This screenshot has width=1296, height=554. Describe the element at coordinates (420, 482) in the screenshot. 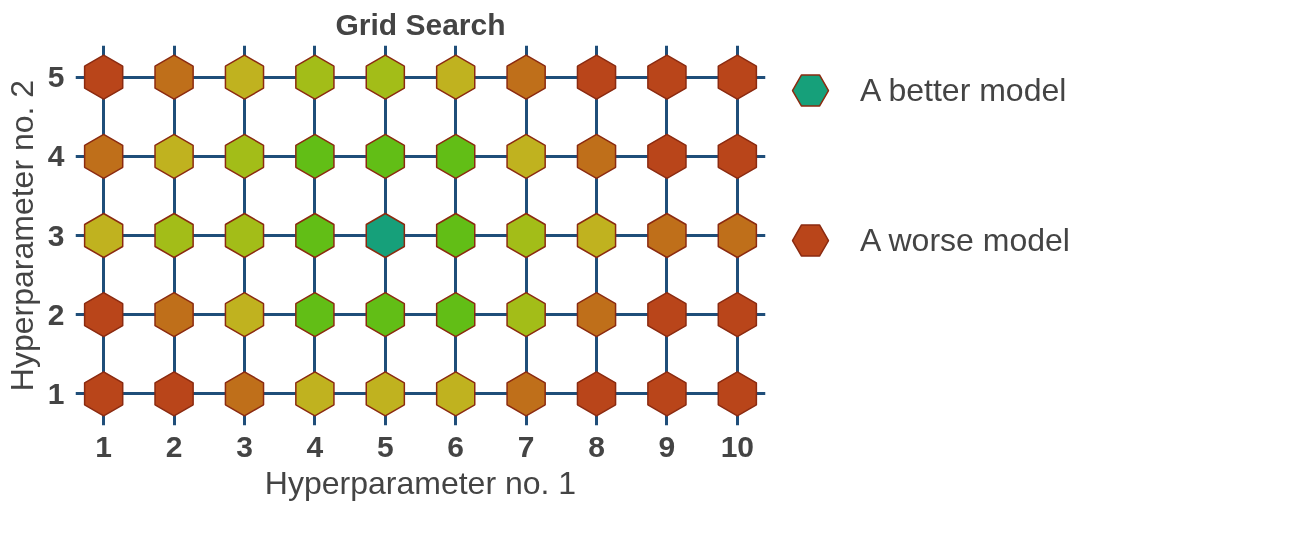

I see `x-axis-title: Hyperparameter no. 1` at that location.